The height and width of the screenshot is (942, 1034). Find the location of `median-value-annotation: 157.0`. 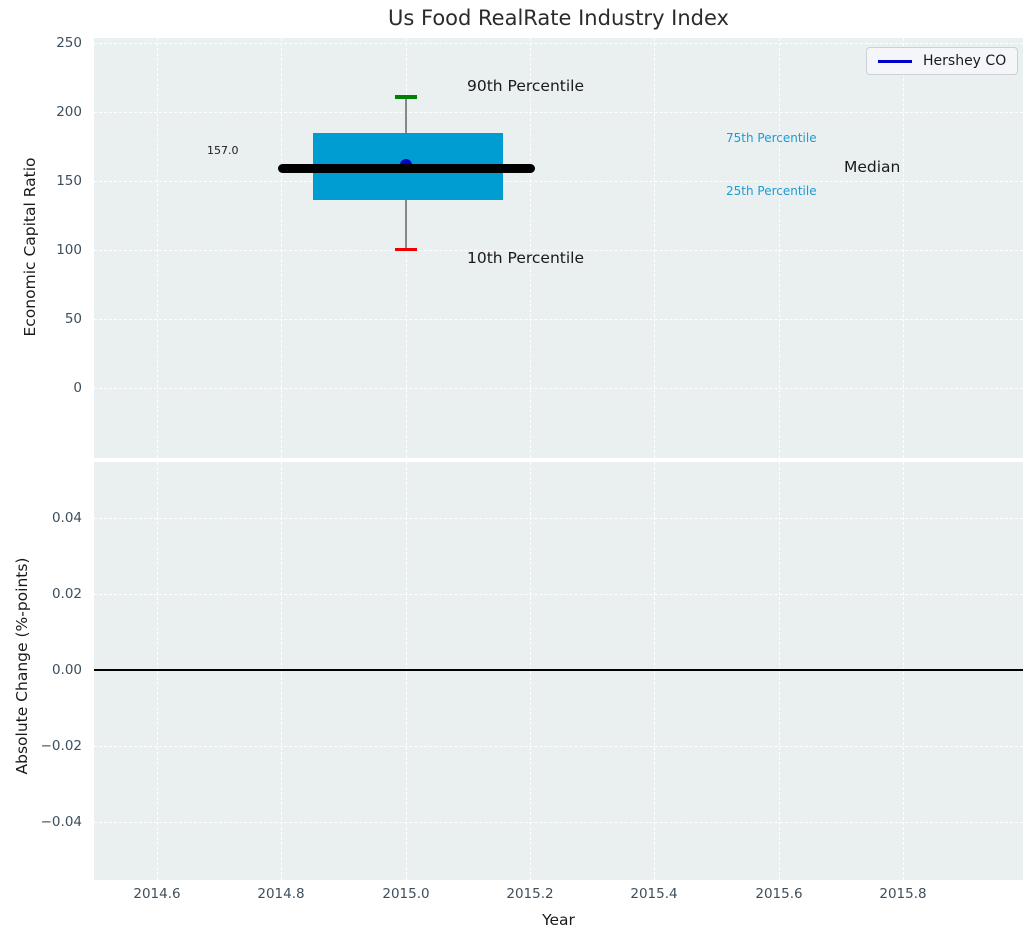

median-value-annotation: 157.0 is located at coordinates (223, 150).